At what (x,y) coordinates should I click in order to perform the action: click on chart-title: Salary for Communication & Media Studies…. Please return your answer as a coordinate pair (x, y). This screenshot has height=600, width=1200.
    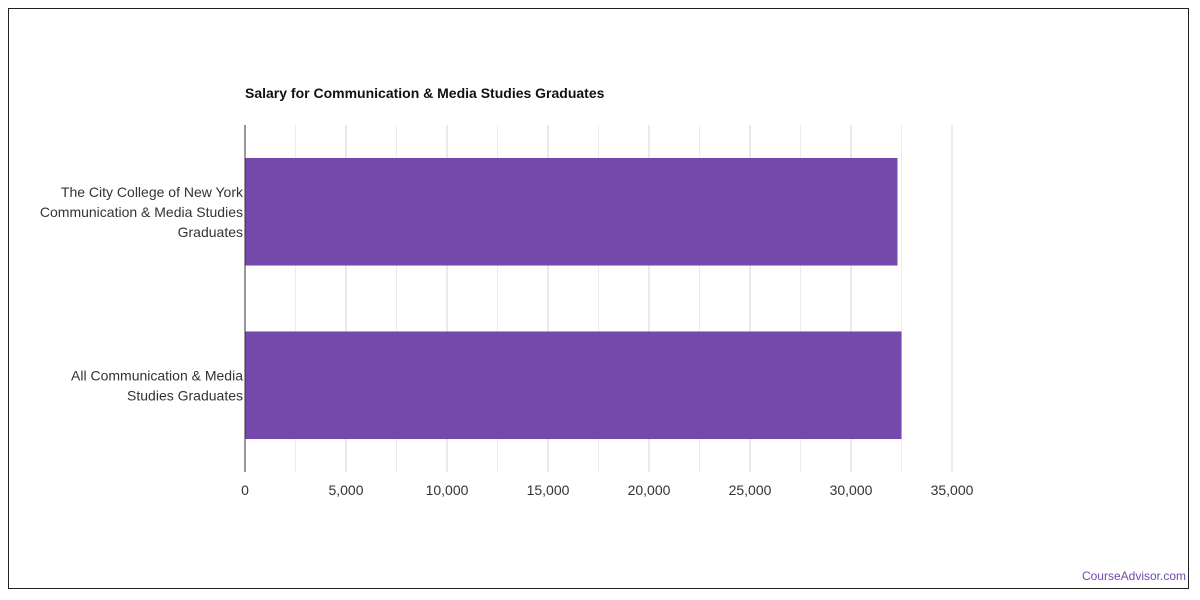
    Looking at the image, I should click on (425, 93).